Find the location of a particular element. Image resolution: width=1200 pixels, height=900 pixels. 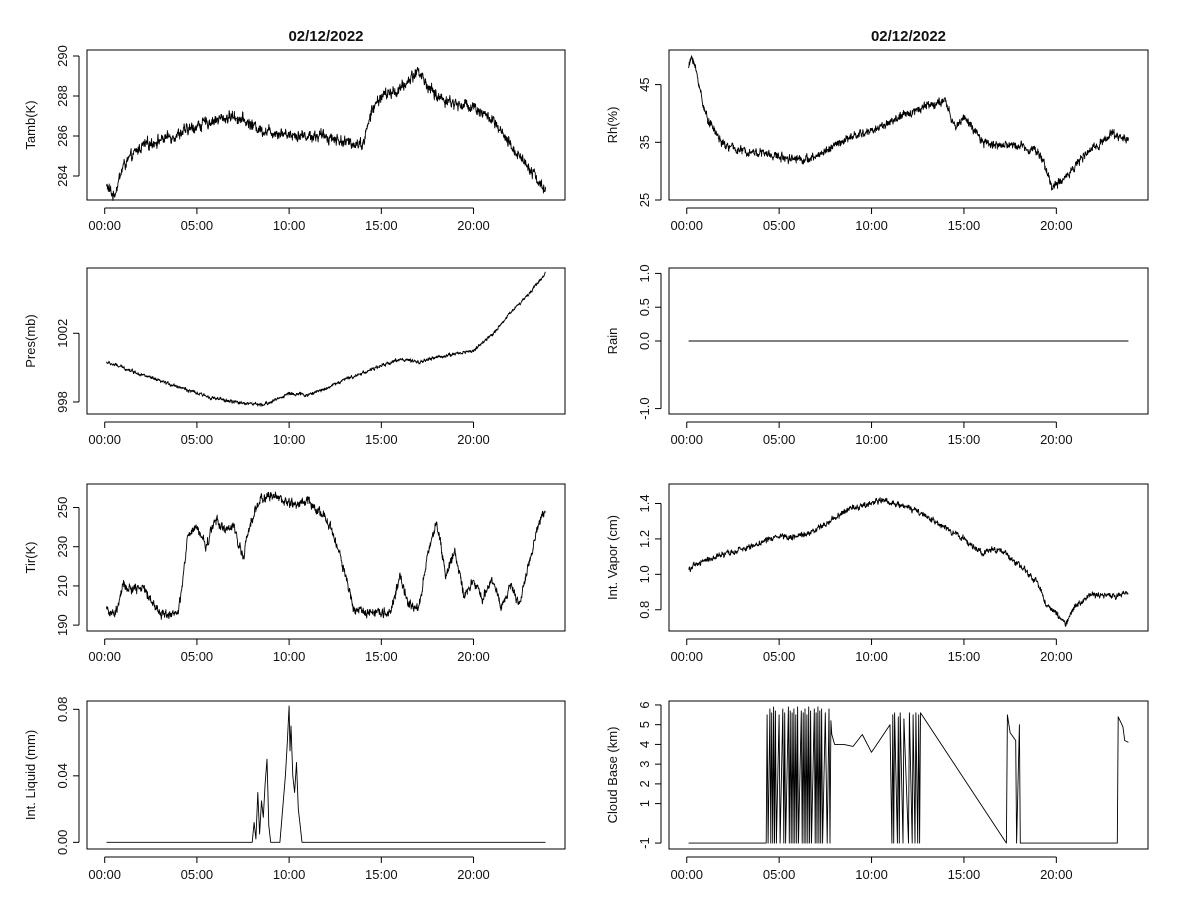

tir-y-tick-label: 230 is located at coordinates (62, 547).